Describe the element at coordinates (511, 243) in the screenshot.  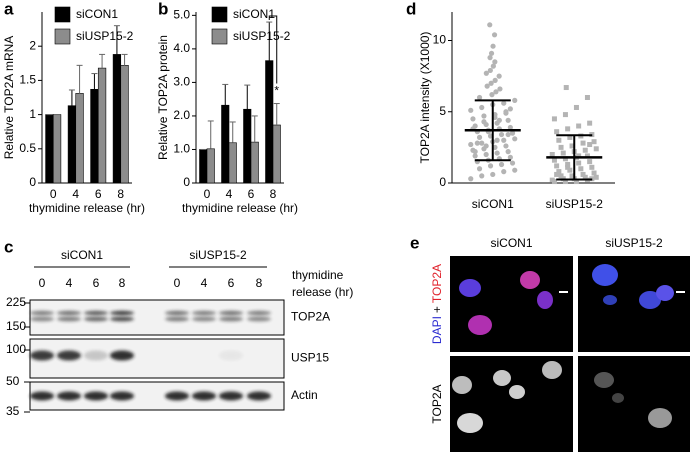
I see `column-label: siCON1` at that location.